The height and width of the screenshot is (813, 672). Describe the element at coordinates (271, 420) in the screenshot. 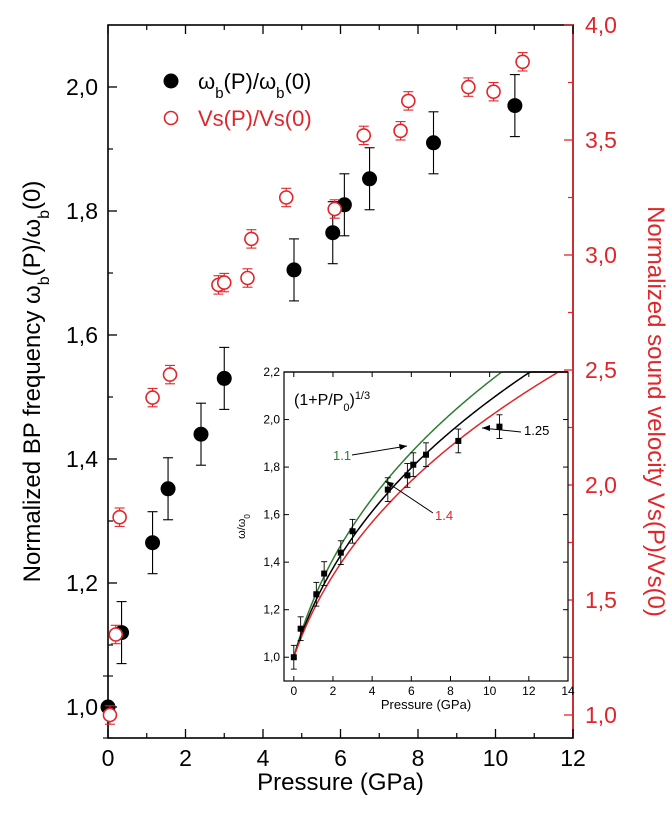

I see `inset-y-tick-label: 2,0` at that location.